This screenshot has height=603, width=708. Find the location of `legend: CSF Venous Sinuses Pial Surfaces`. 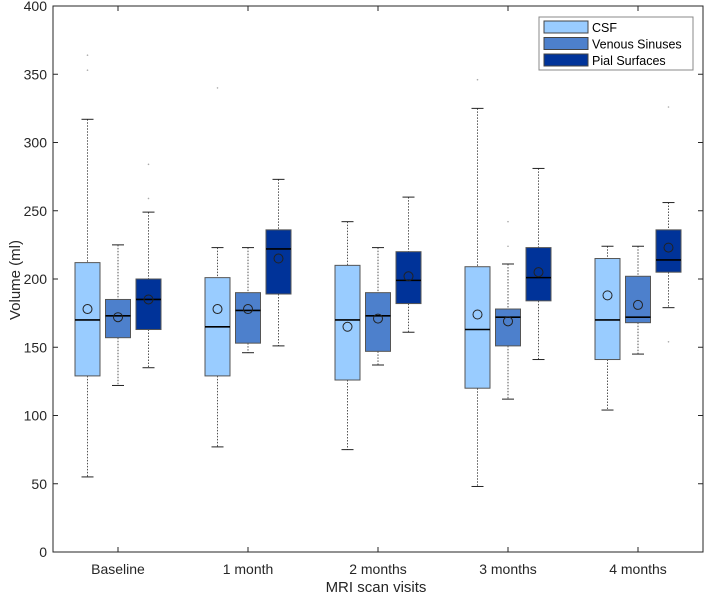

legend: CSF Venous Sinuses Pial Surfaces is located at coordinates (616, 43).